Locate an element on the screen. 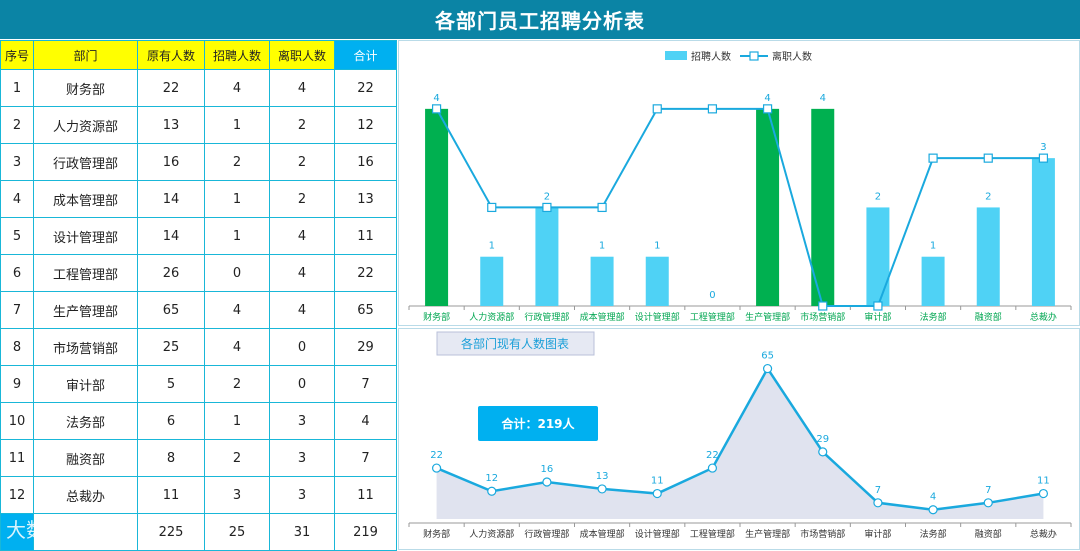  cell-left: 3 is located at coordinates (302, 458).